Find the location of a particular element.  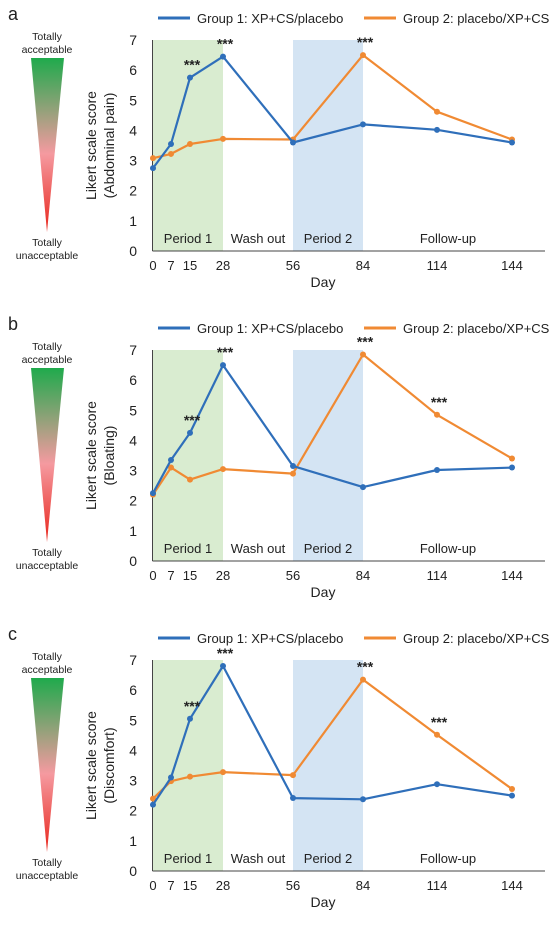

y-axis-title: Likert scale score is located at coordinates (91, 455).